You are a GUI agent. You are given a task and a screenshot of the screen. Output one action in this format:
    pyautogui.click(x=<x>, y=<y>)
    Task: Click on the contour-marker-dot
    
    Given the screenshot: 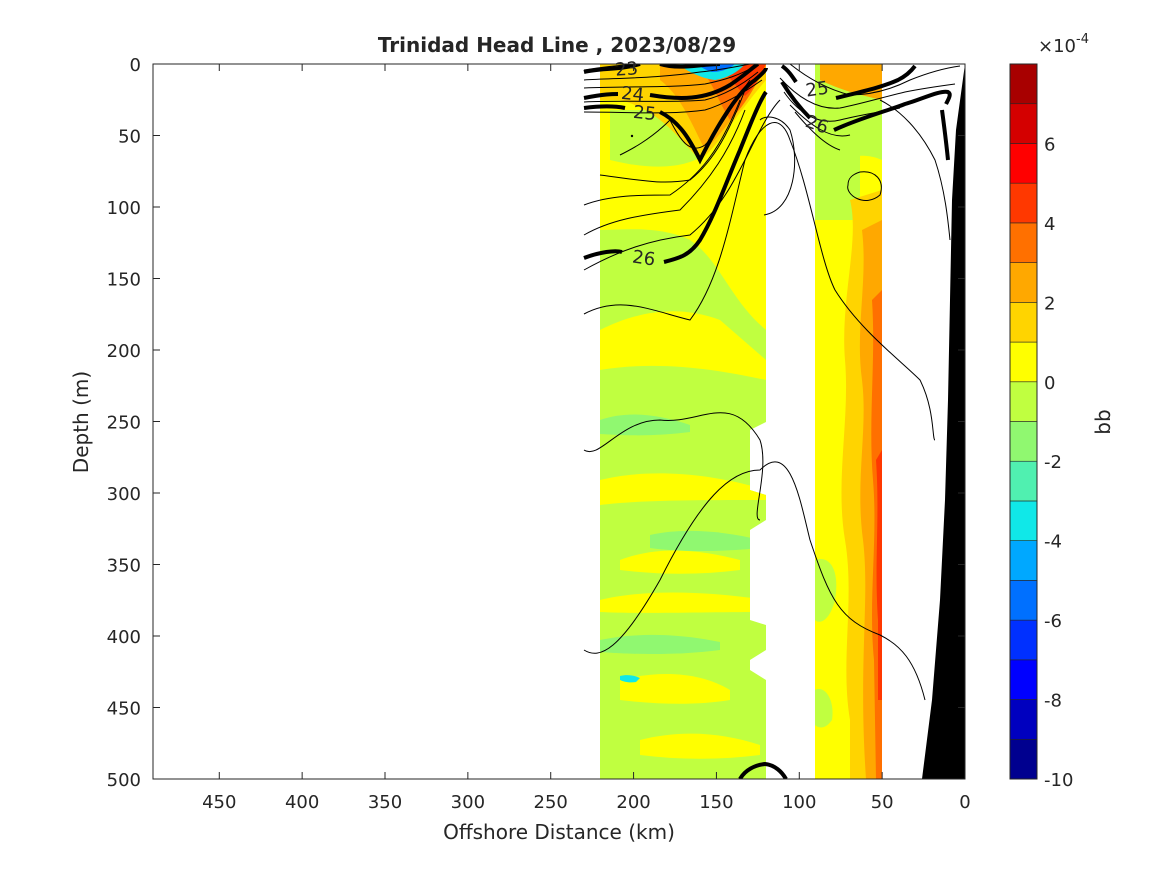 What is the action you would take?
    pyautogui.click(x=632, y=136)
    